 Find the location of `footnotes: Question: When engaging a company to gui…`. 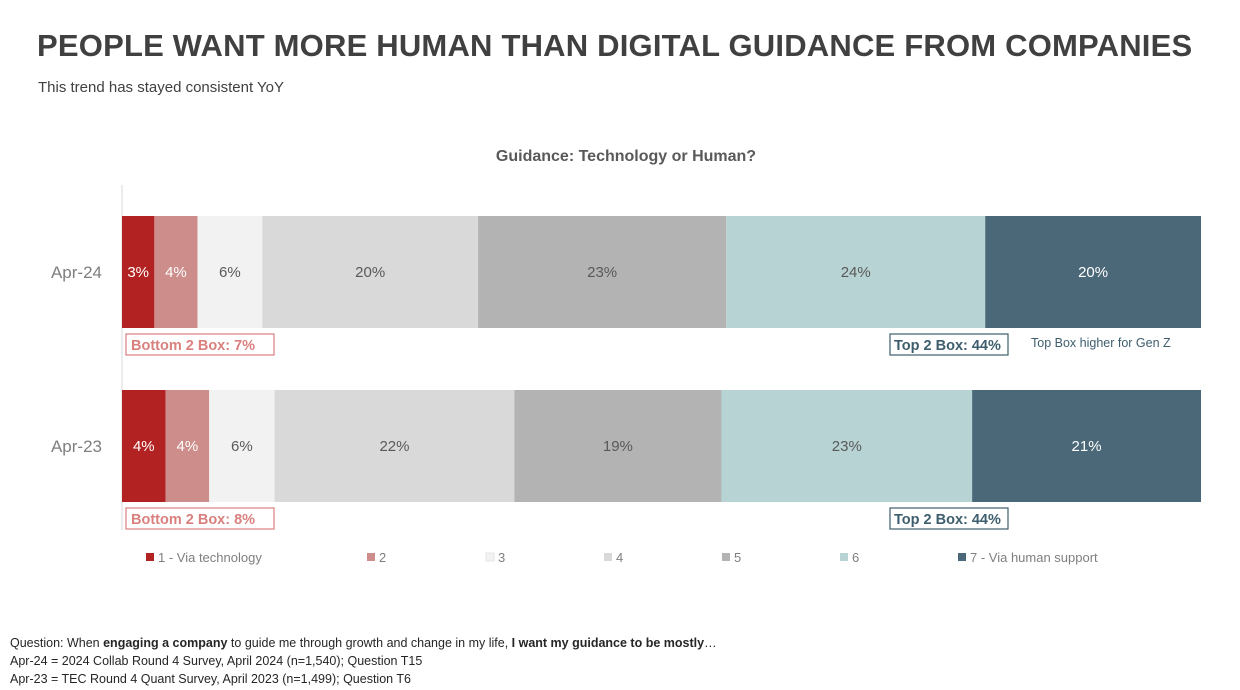

footnotes: Question: When engaging a company to gui… is located at coordinates (363, 661).